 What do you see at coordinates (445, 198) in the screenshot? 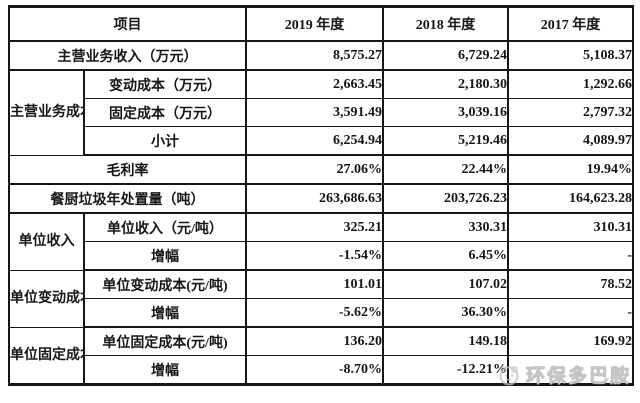
I see `value-cell: 203,726.23` at bounding box center [445, 198].